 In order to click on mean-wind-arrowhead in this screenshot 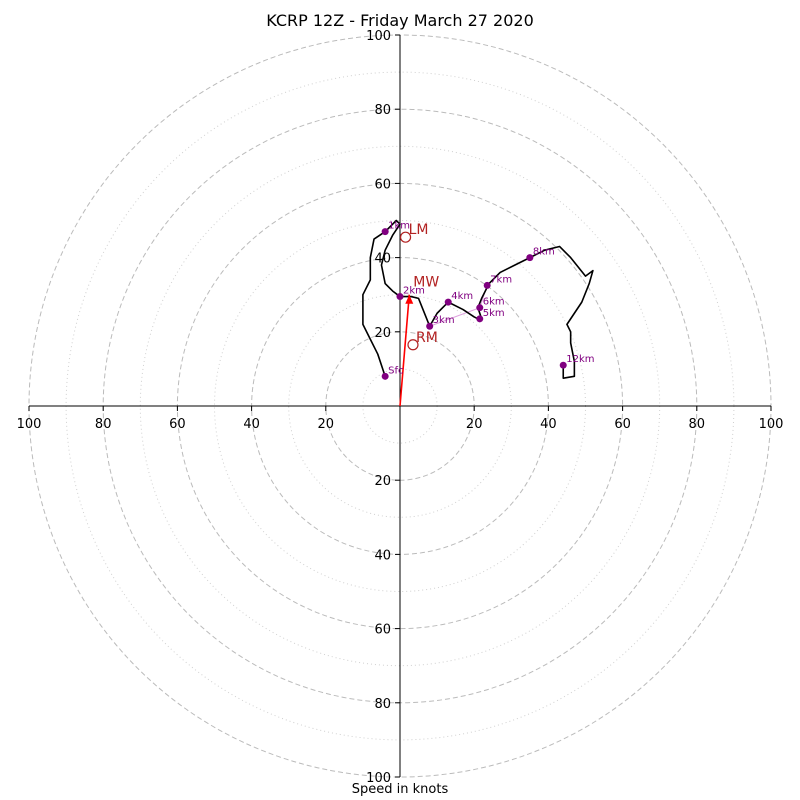, I will do `click(409, 299)`.